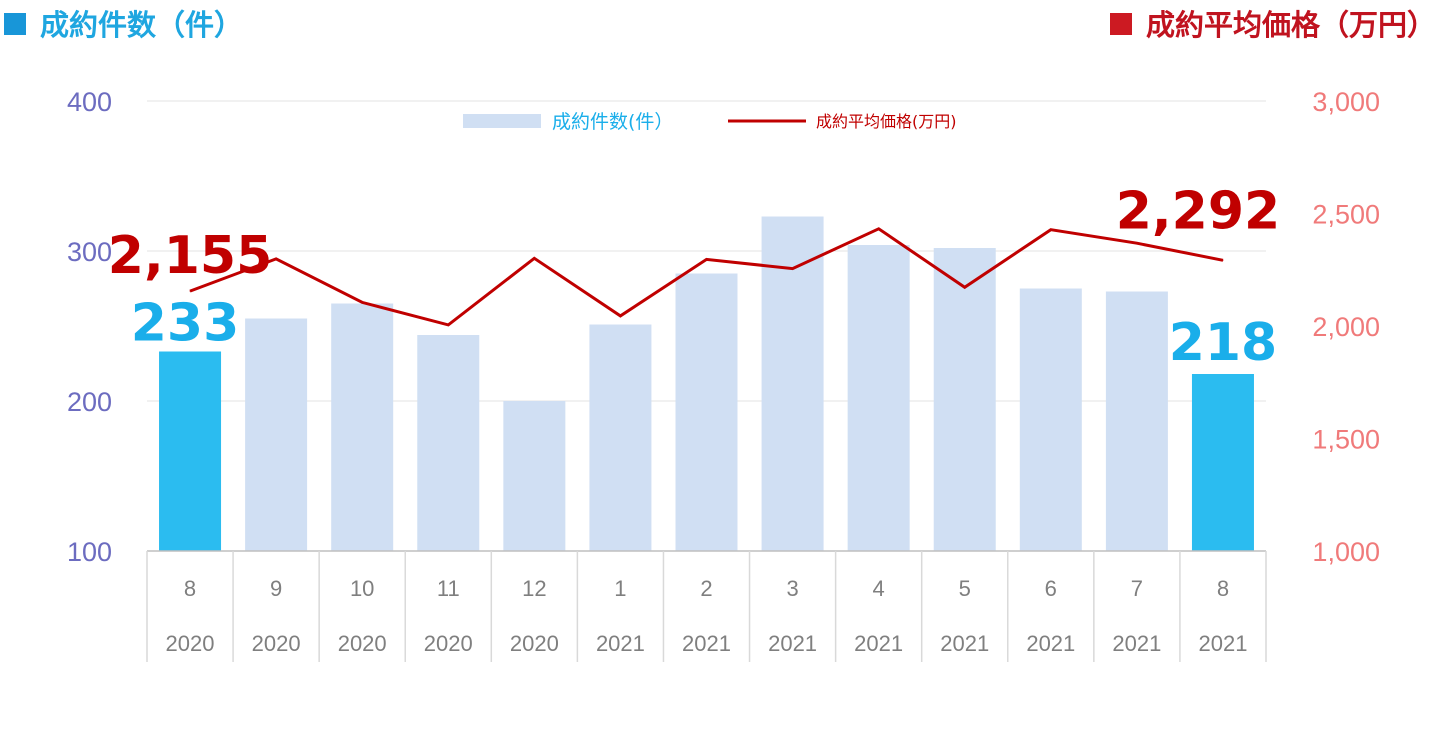  Describe the element at coordinates (879, 588) in the screenshot. I see `month-label: 4` at that location.